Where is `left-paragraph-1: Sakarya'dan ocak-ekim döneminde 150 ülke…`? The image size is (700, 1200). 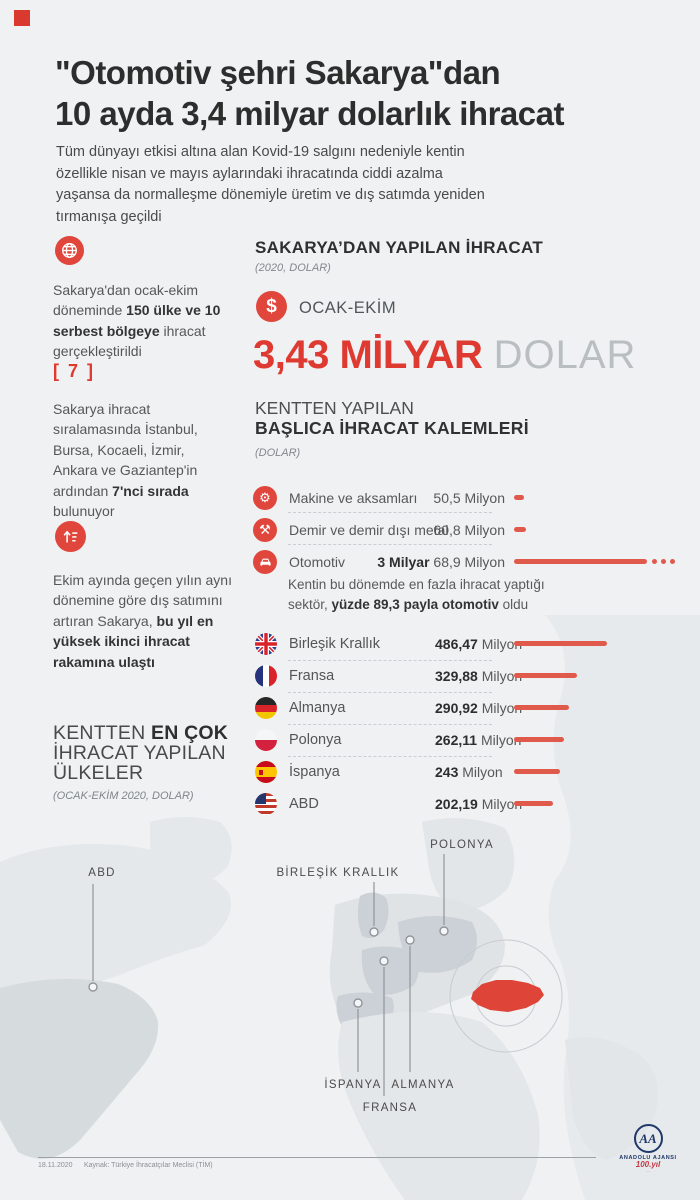
left-paragraph-1: Sakarya'dan ocak-ekim döneminde 150 ülke… is located at coordinates (137, 321).